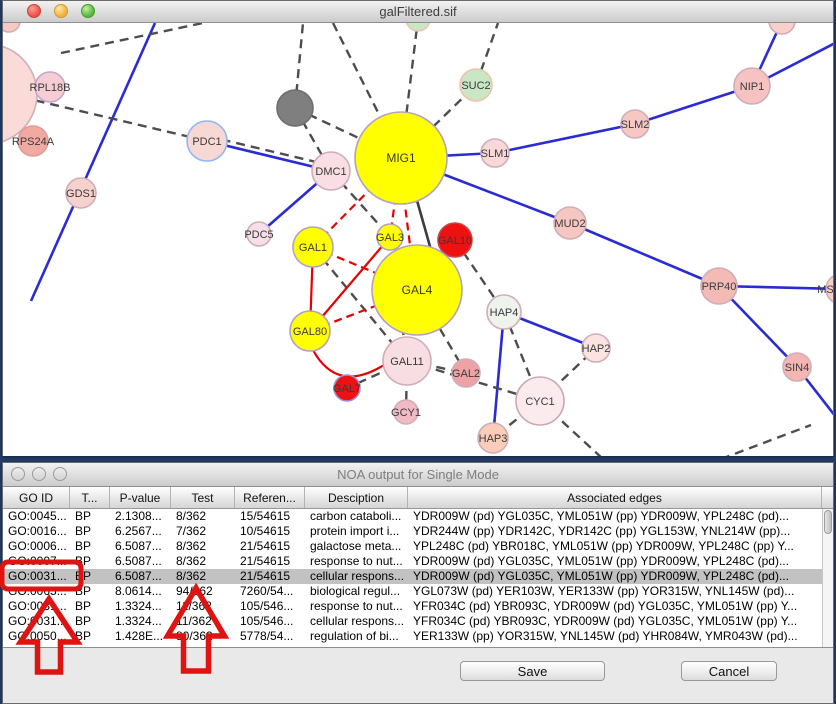 This screenshot has height=704, width=836. Describe the element at coordinates (729, 671) in the screenshot. I see `cancel-button: Cancel` at that location.